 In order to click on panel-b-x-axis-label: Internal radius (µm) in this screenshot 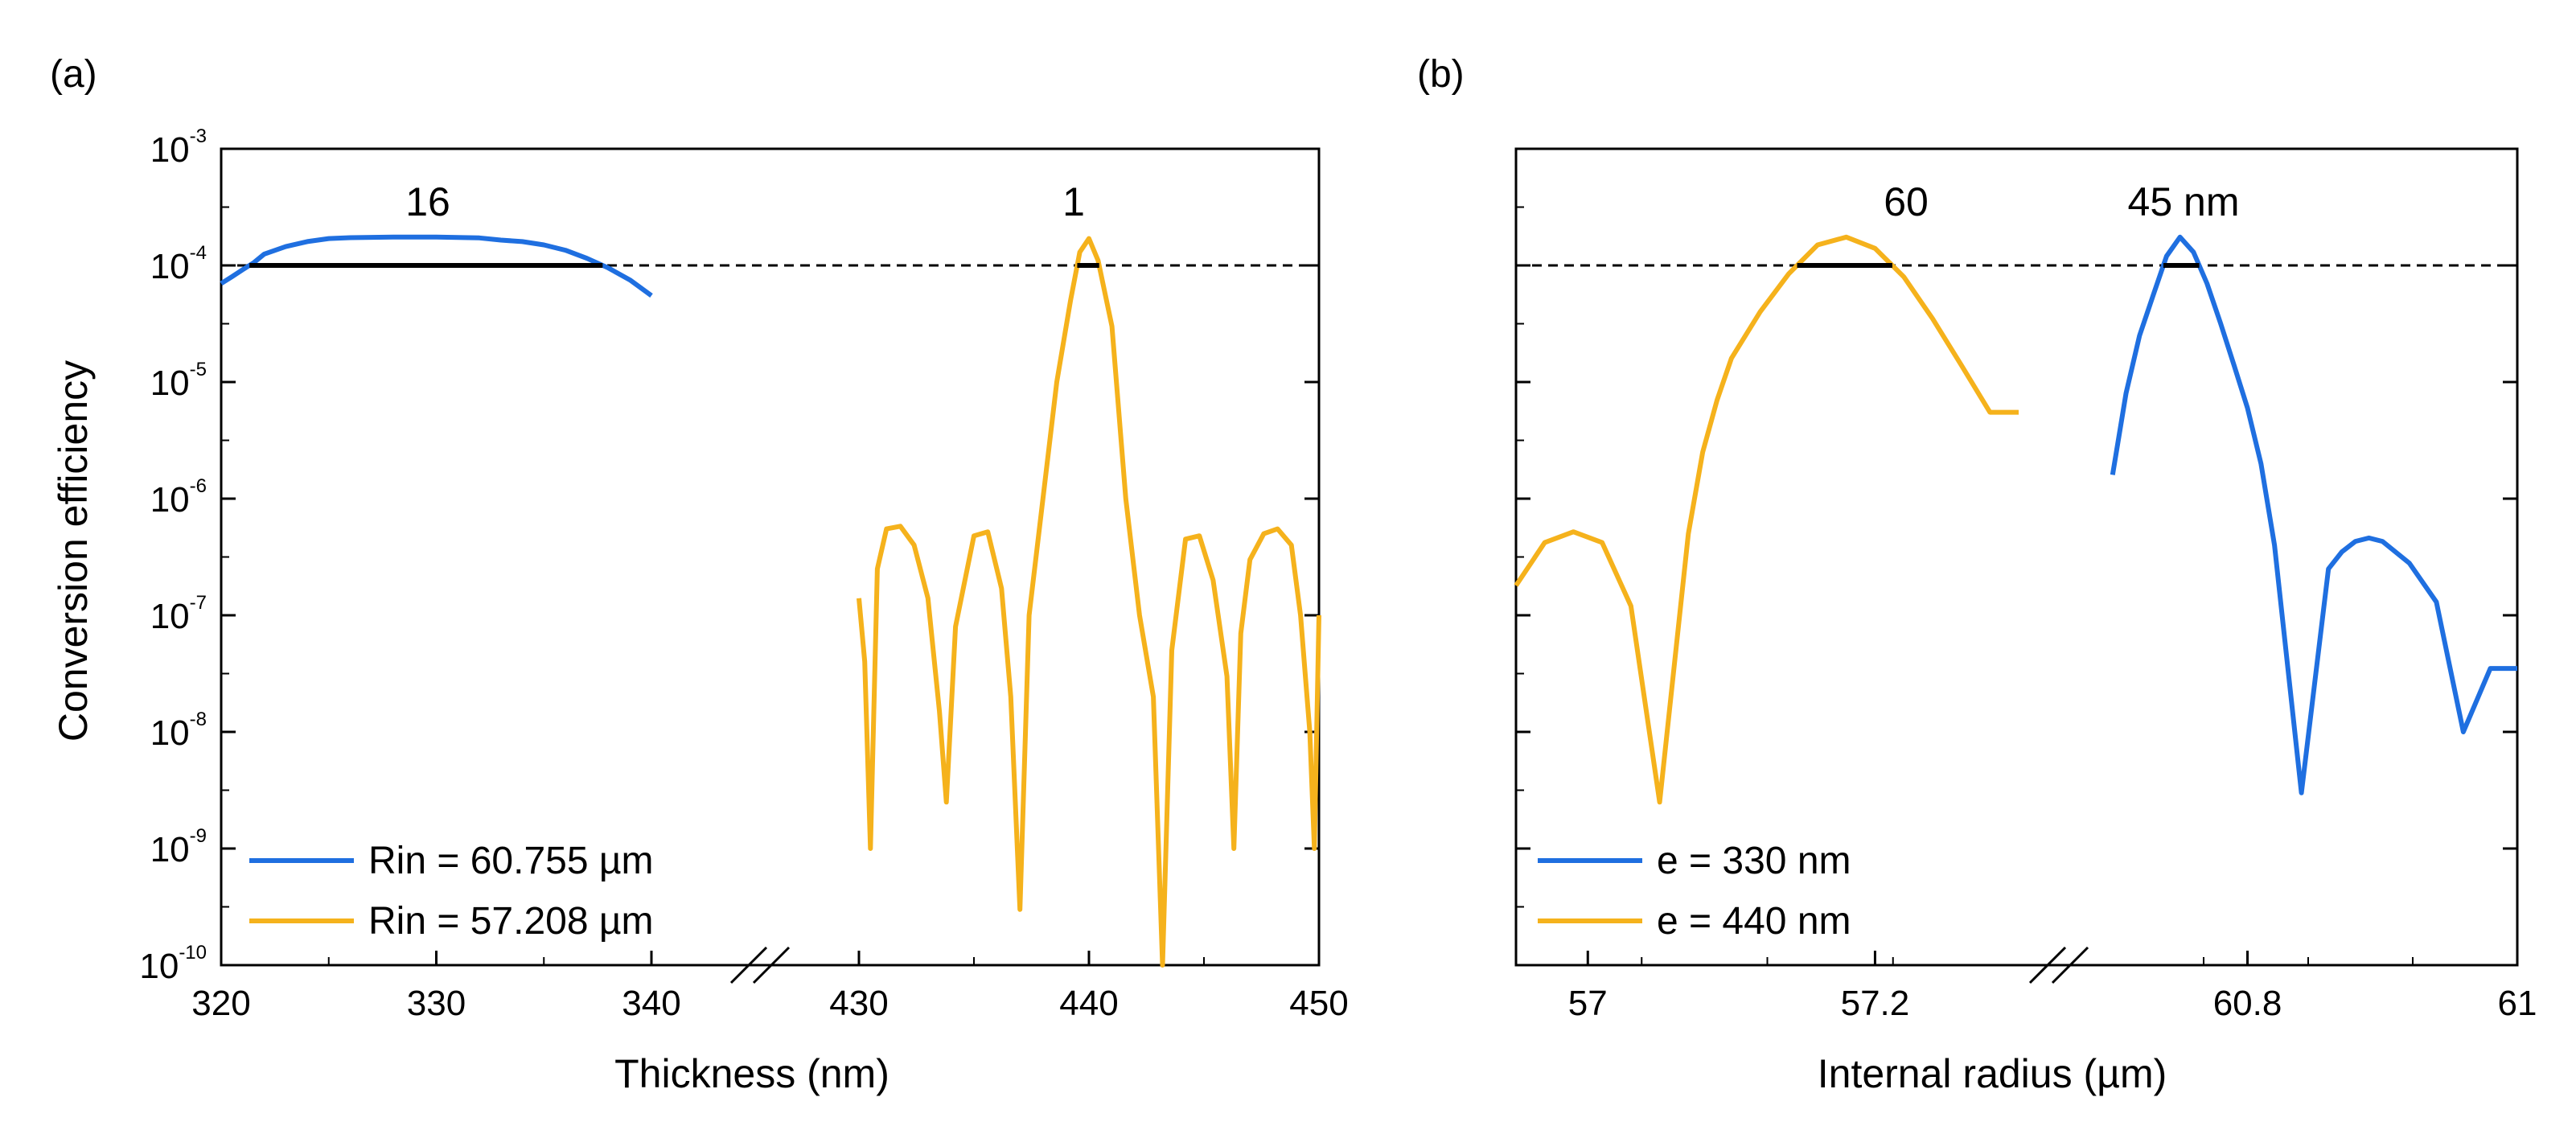, I will do `click(1992, 1073)`.